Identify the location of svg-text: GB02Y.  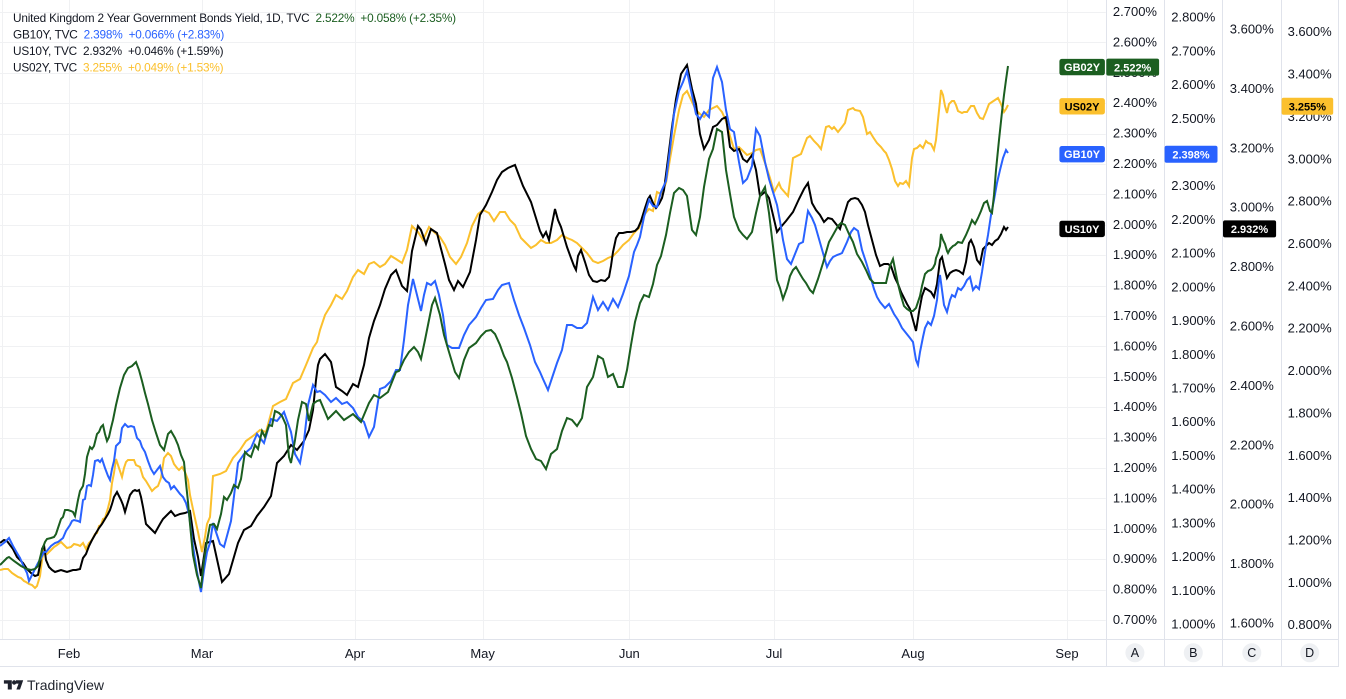
(1082, 68).